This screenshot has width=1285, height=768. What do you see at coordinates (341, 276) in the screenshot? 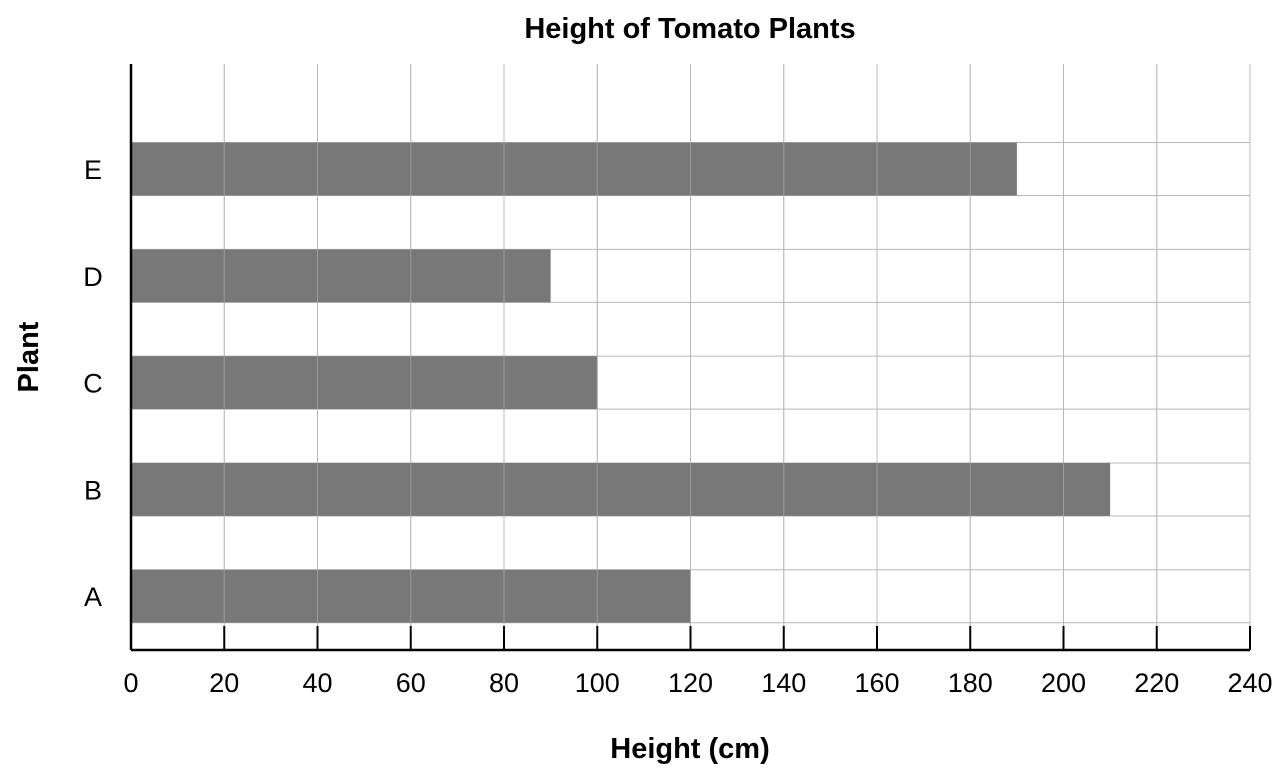
I see `bar-d` at bounding box center [341, 276].